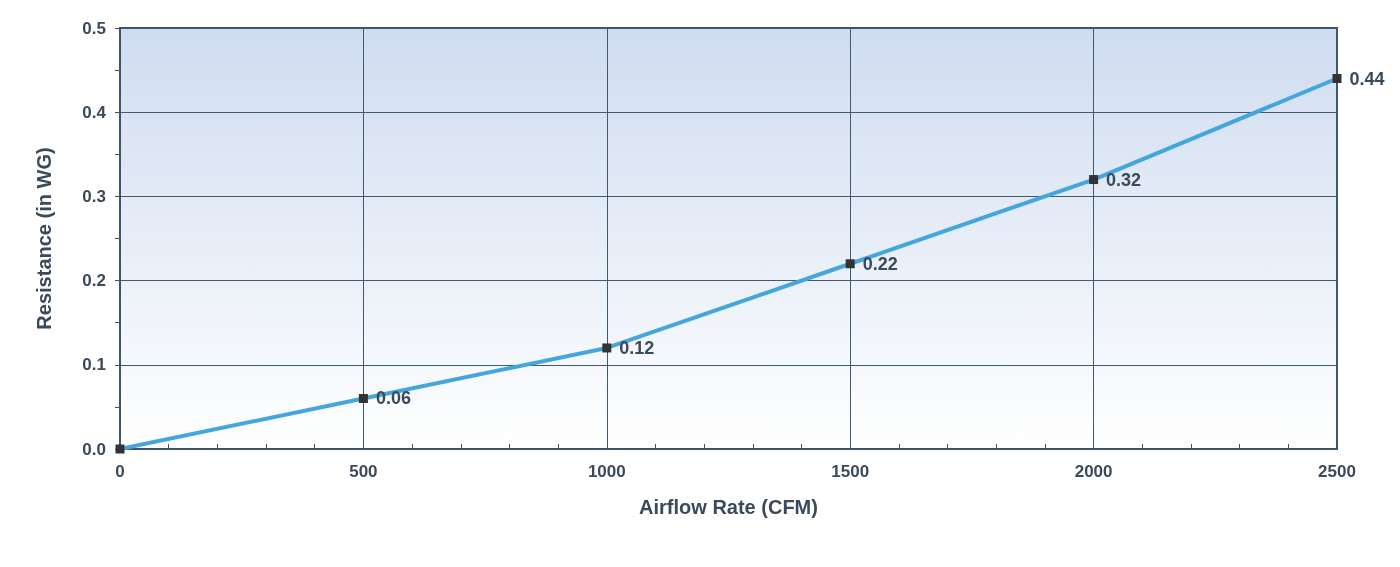  I want to click on x-tick-label: 1000, so click(606, 471).